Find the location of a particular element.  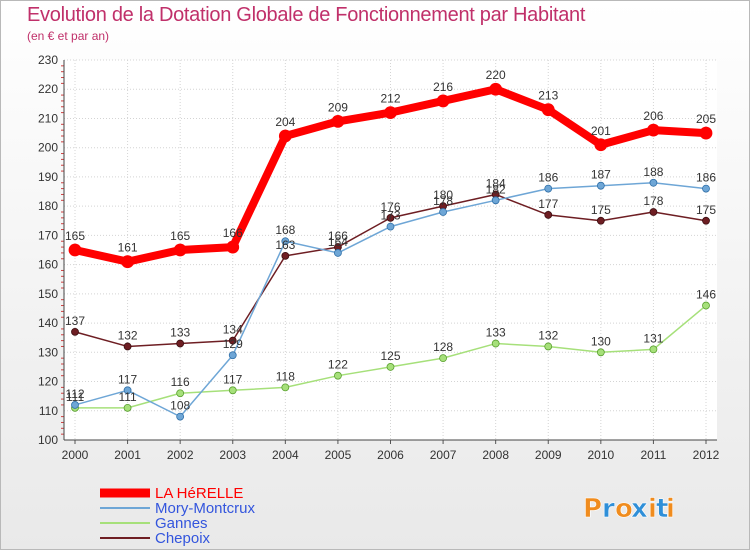

legend-label-chepoix: Chepoix is located at coordinates (183, 538).